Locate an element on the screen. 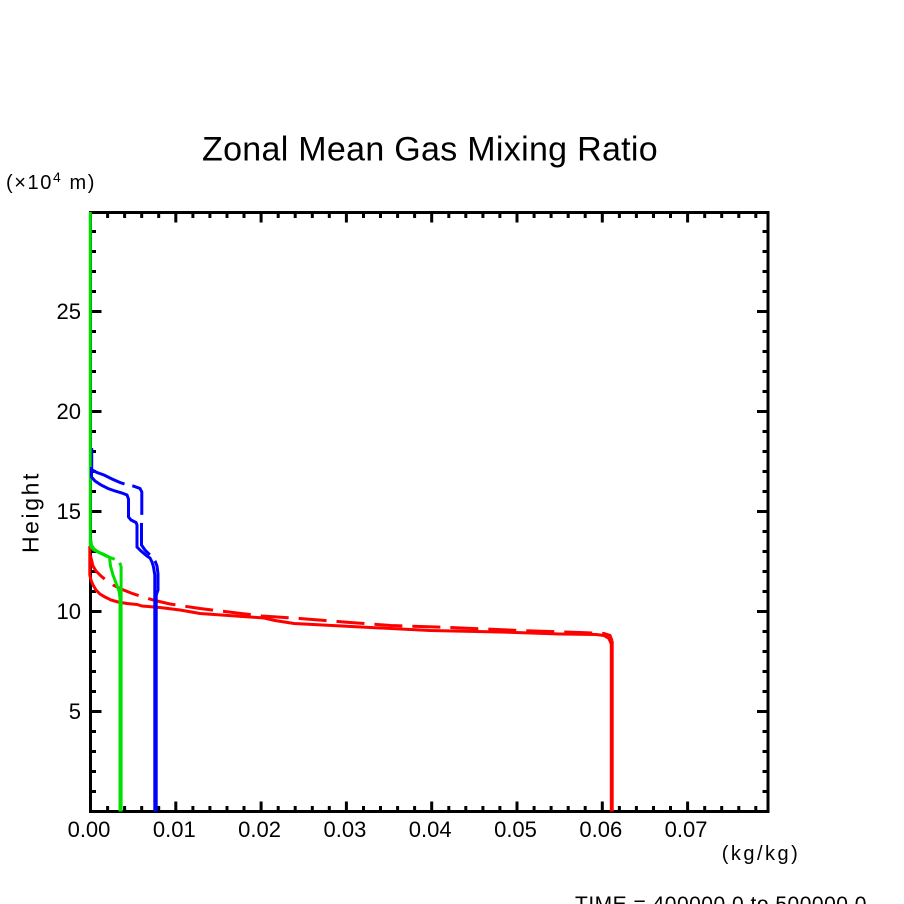  svg-text: 10 is located at coordinates (69, 611).